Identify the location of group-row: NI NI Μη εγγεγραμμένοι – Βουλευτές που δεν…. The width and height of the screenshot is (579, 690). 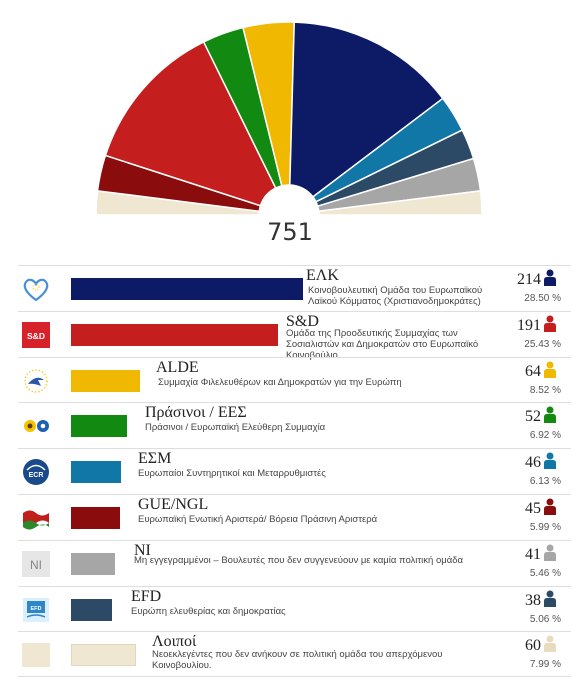
(294, 562).